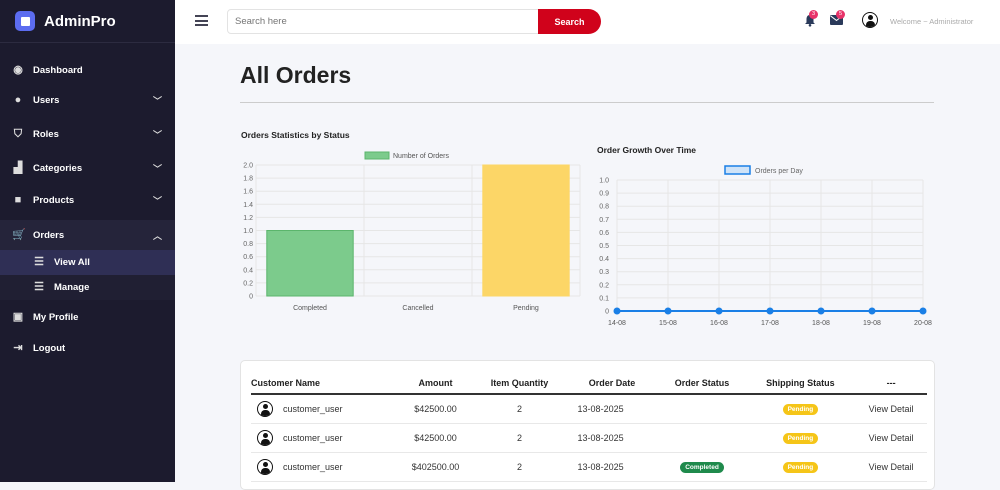 This screenshot has width=1000, height=490. I want to click on label: Roles, so click(46, 134).